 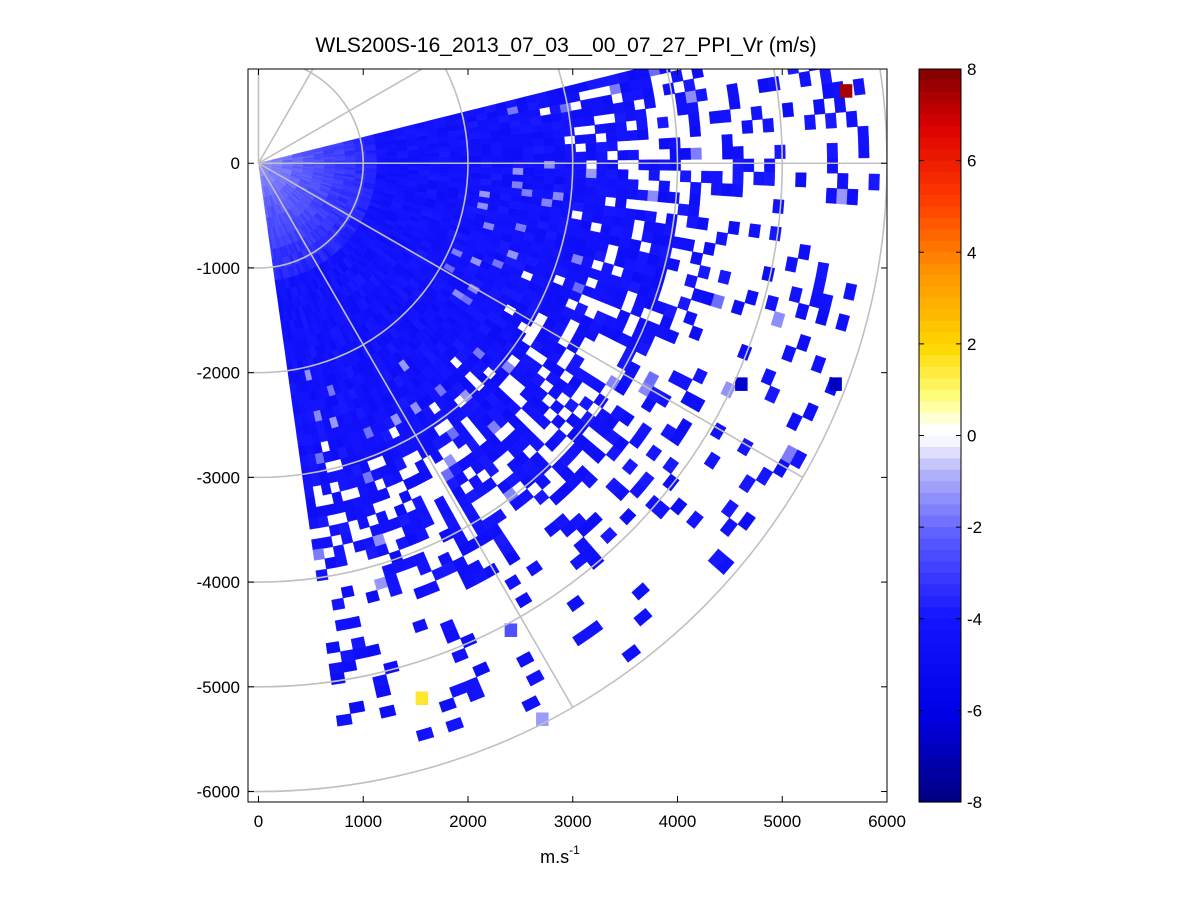 I want to click on x-tick-label: 1000, so click(x=363, y=821).